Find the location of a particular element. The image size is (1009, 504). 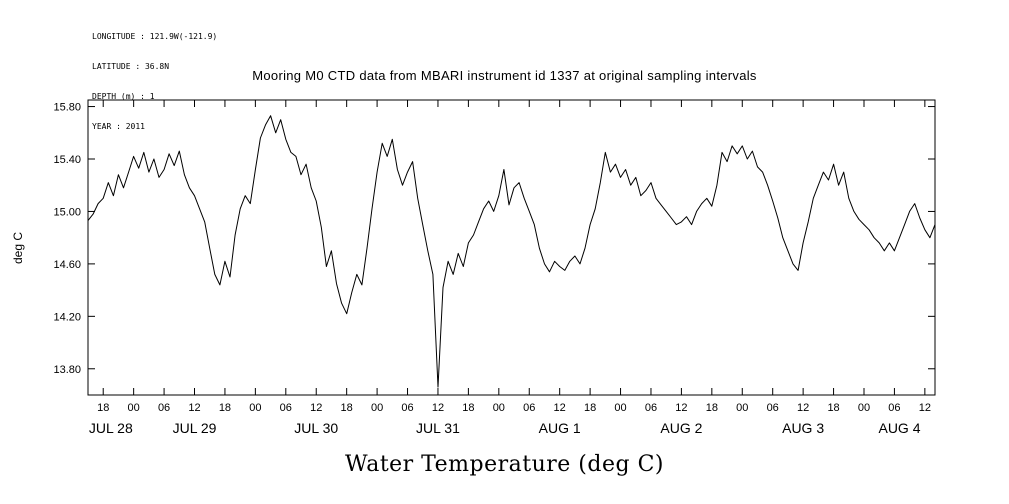

day-label: JUL 28 is located at coordinates (111, 428).